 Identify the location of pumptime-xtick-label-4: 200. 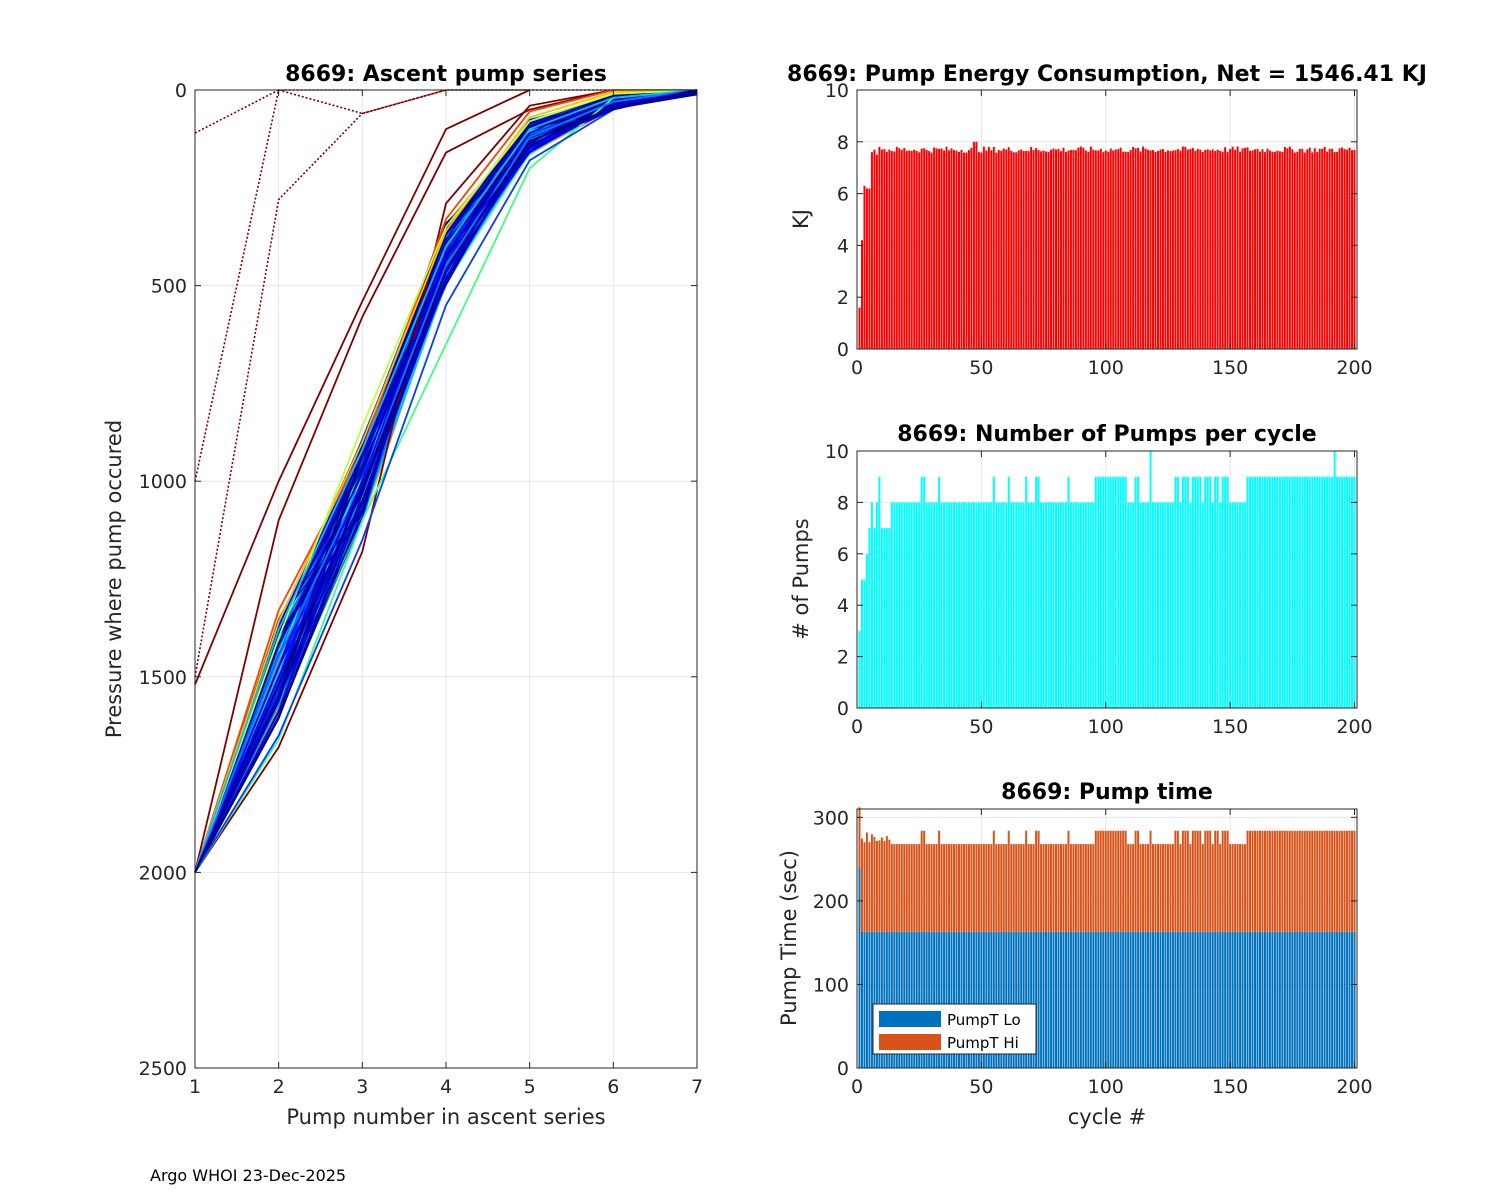
(1354, 1087).